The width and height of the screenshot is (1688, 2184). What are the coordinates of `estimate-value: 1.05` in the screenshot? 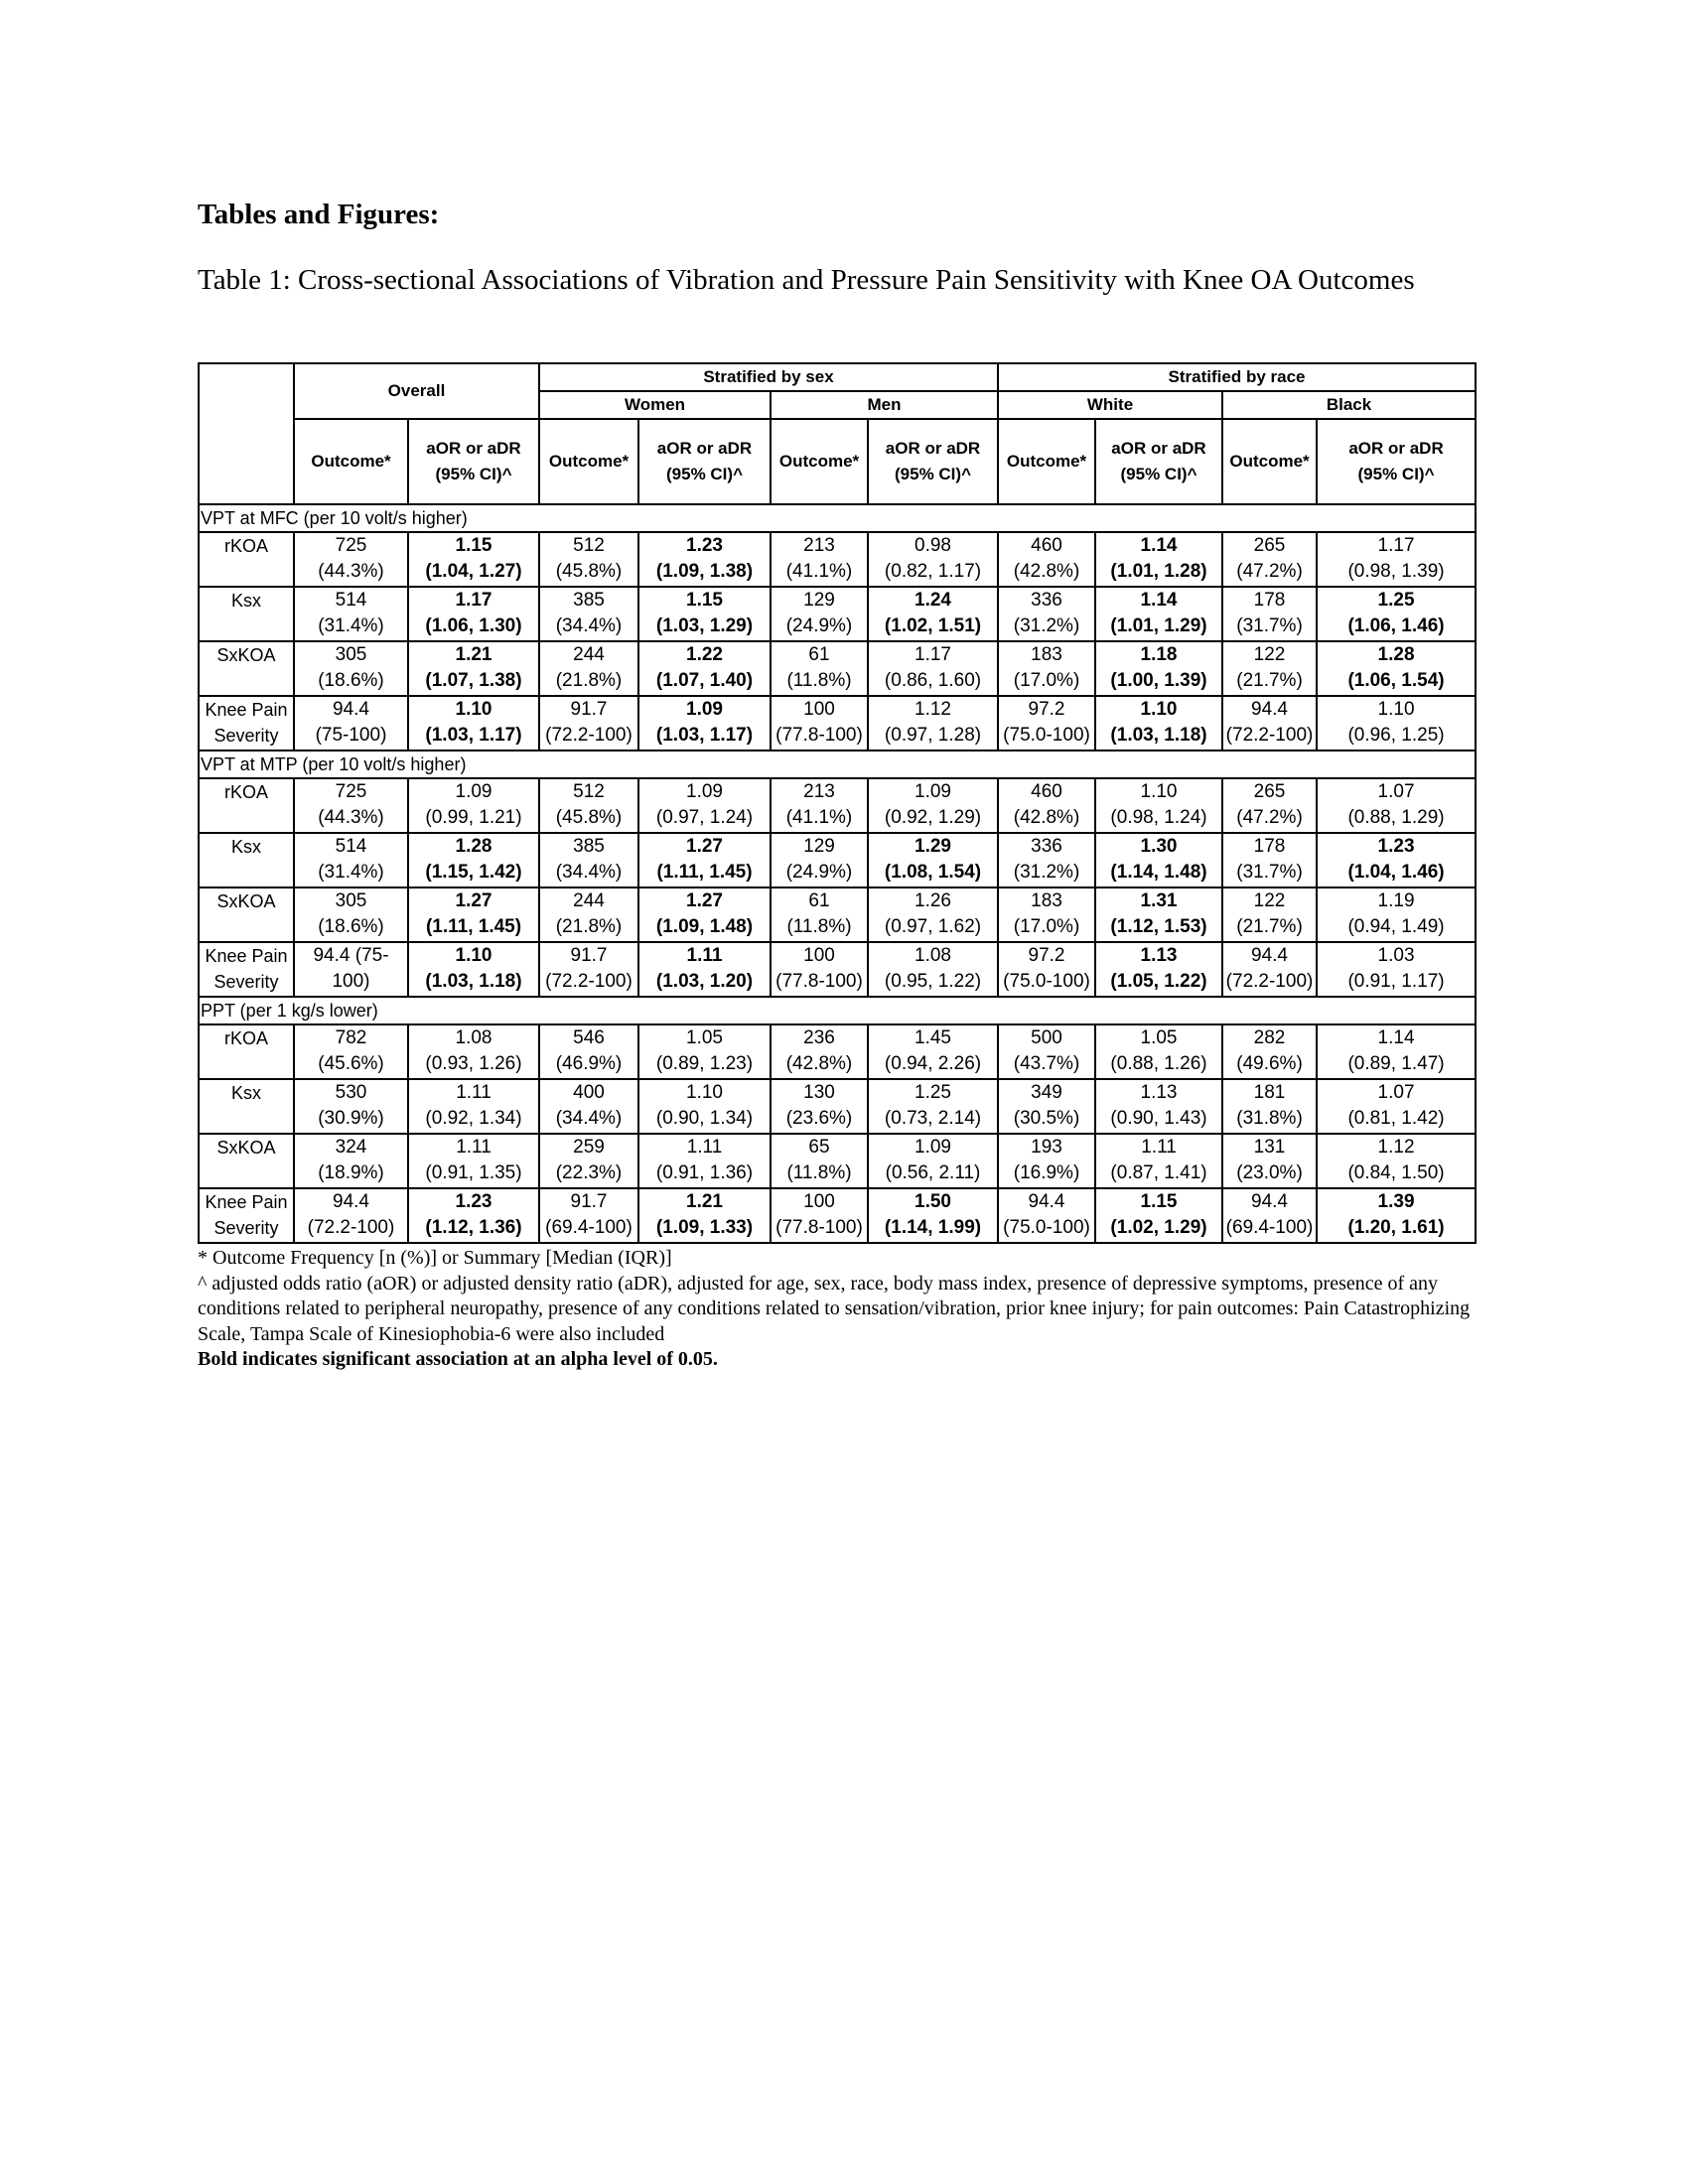 It's located at (704, 1037).